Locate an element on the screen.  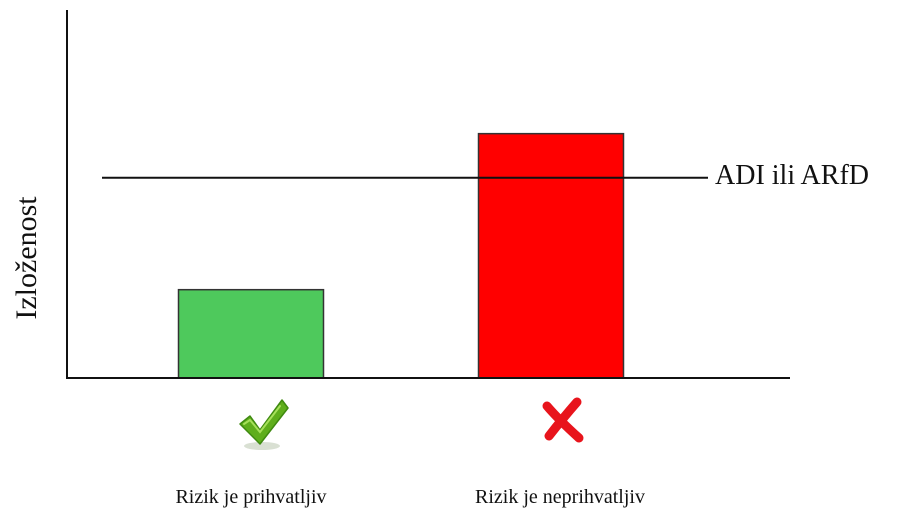
category-label: Rizik je neprihvatljiv is located at coordinates (560, 497).